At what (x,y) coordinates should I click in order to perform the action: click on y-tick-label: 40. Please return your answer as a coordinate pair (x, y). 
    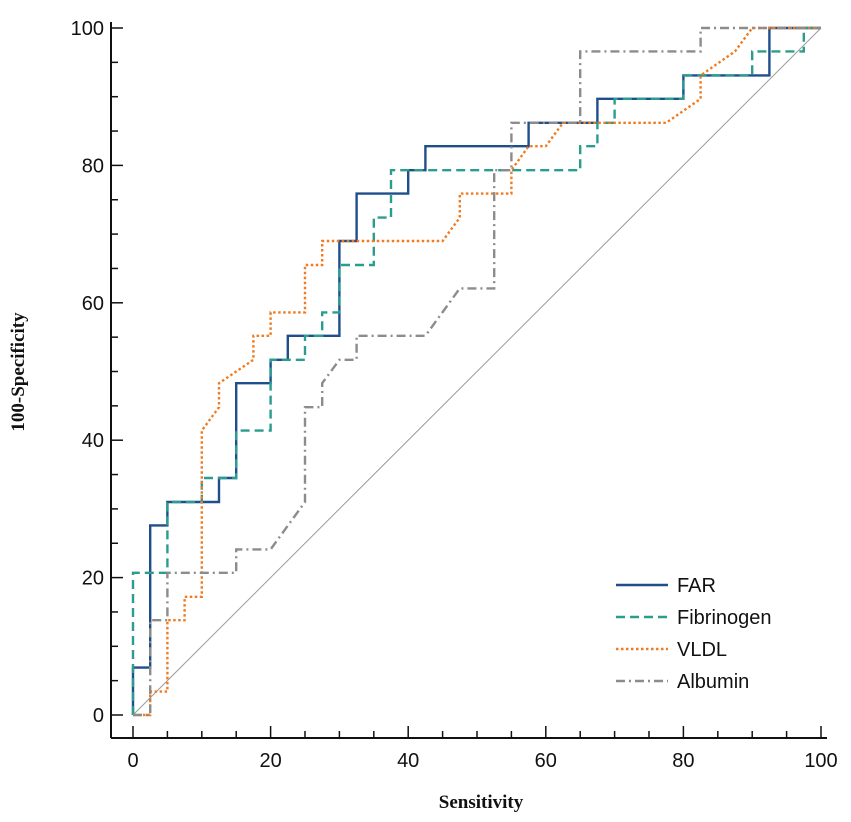
    Looking at the image, I should click on (93, 441).